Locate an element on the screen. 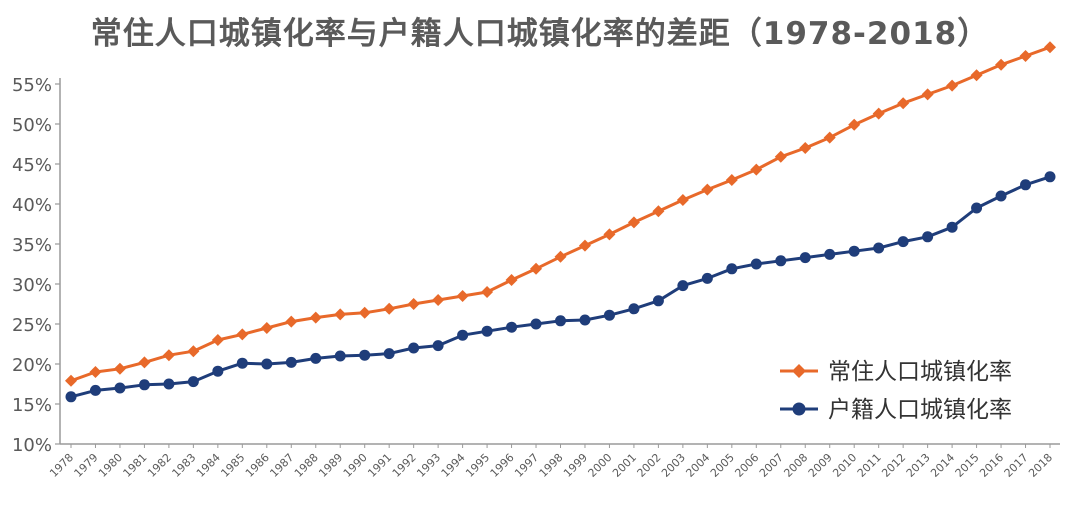 This screenshot has height=510, width=1080. x-tick-label: 2002 is located at coordinates (649, 465).